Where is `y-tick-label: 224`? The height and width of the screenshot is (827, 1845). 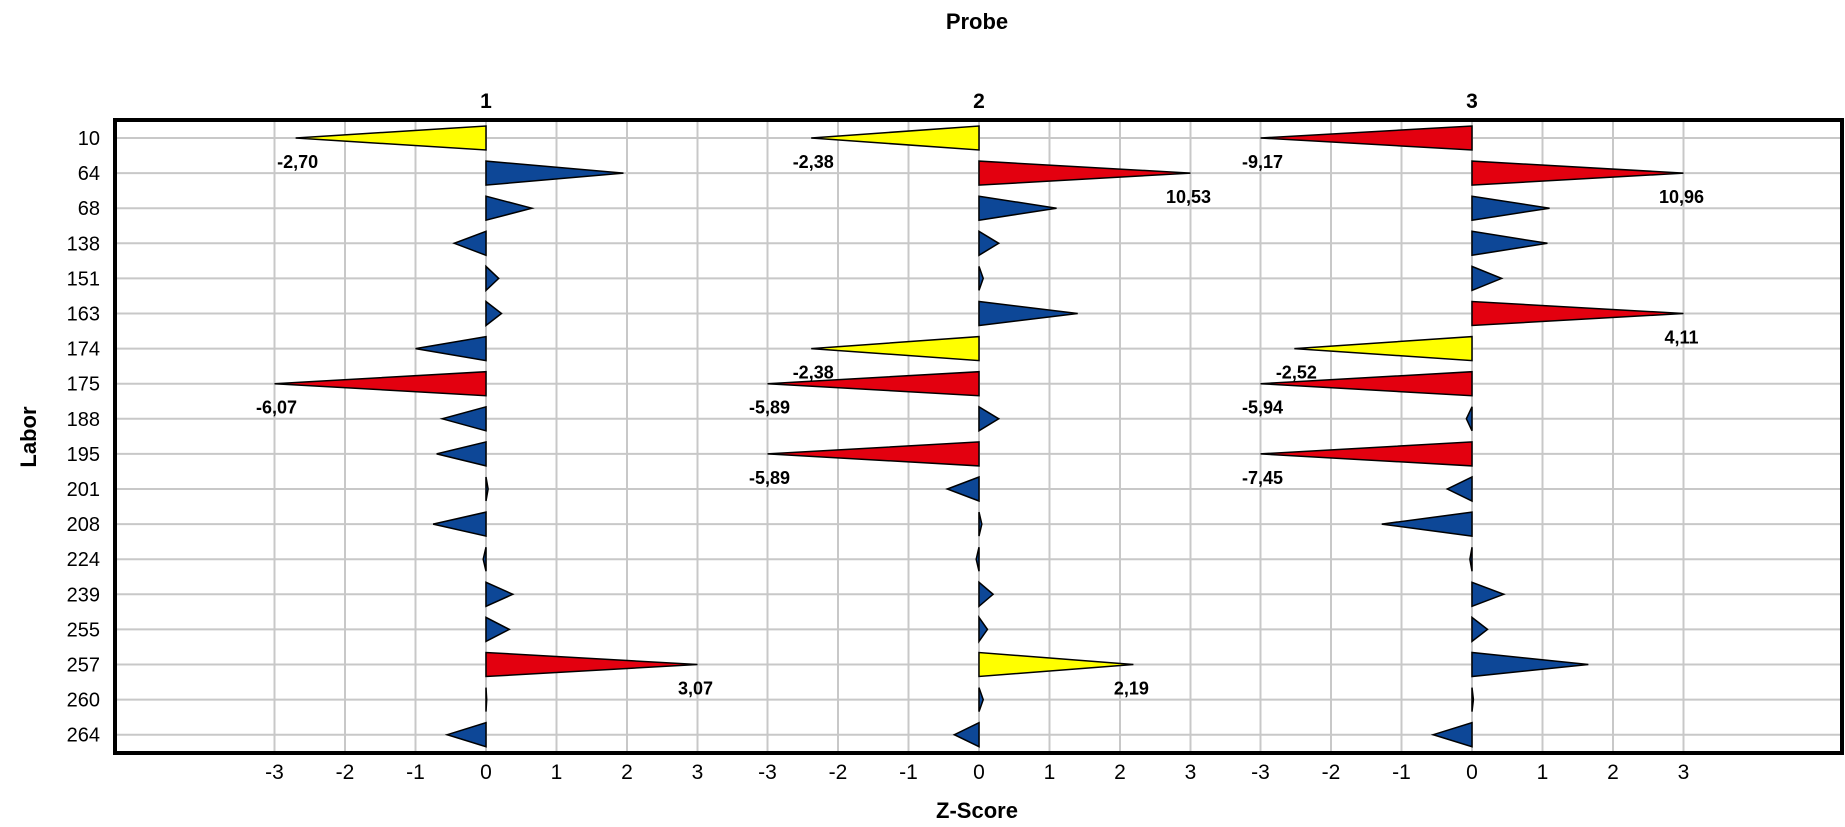 y-tick-label: 224 is located at coordinates (83, 560).